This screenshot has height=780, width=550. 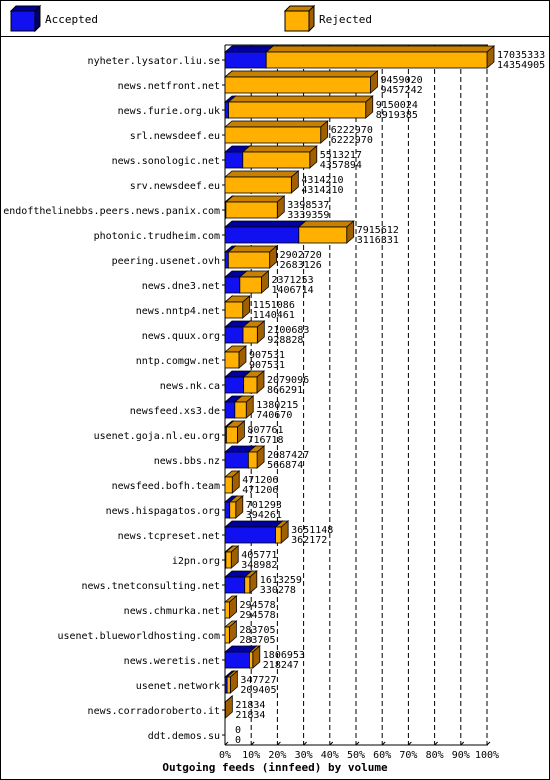 I want to click on value-label-accepted: 5513217, so click(x=341, y=155).